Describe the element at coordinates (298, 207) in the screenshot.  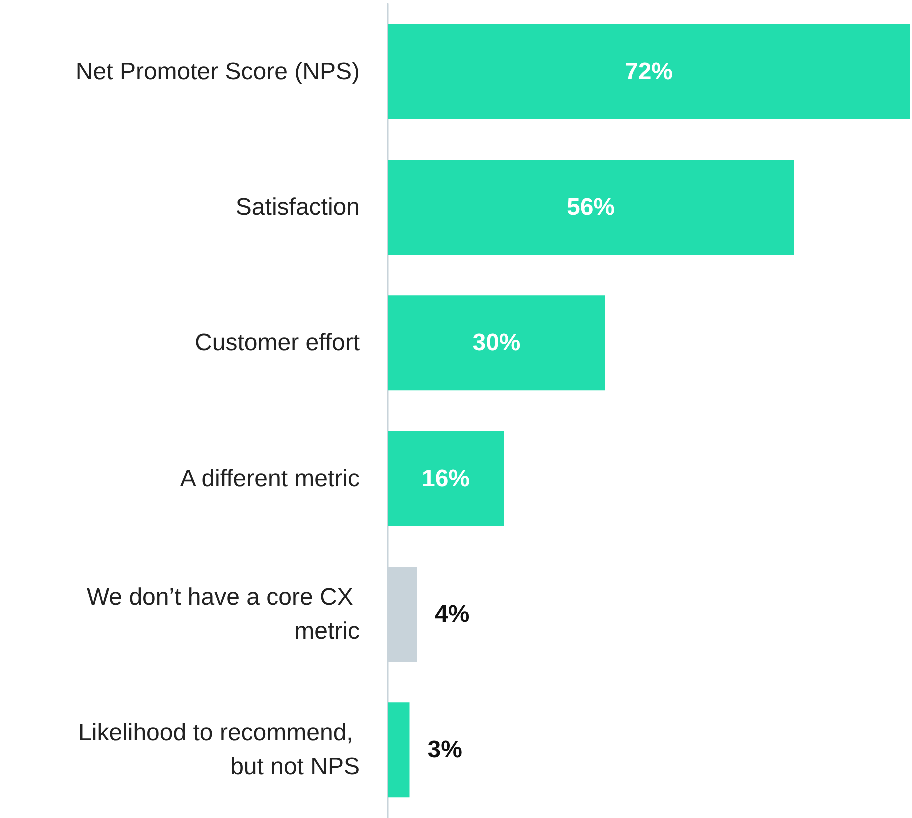
I see `y-tick-label: Satisfaction` at that location.